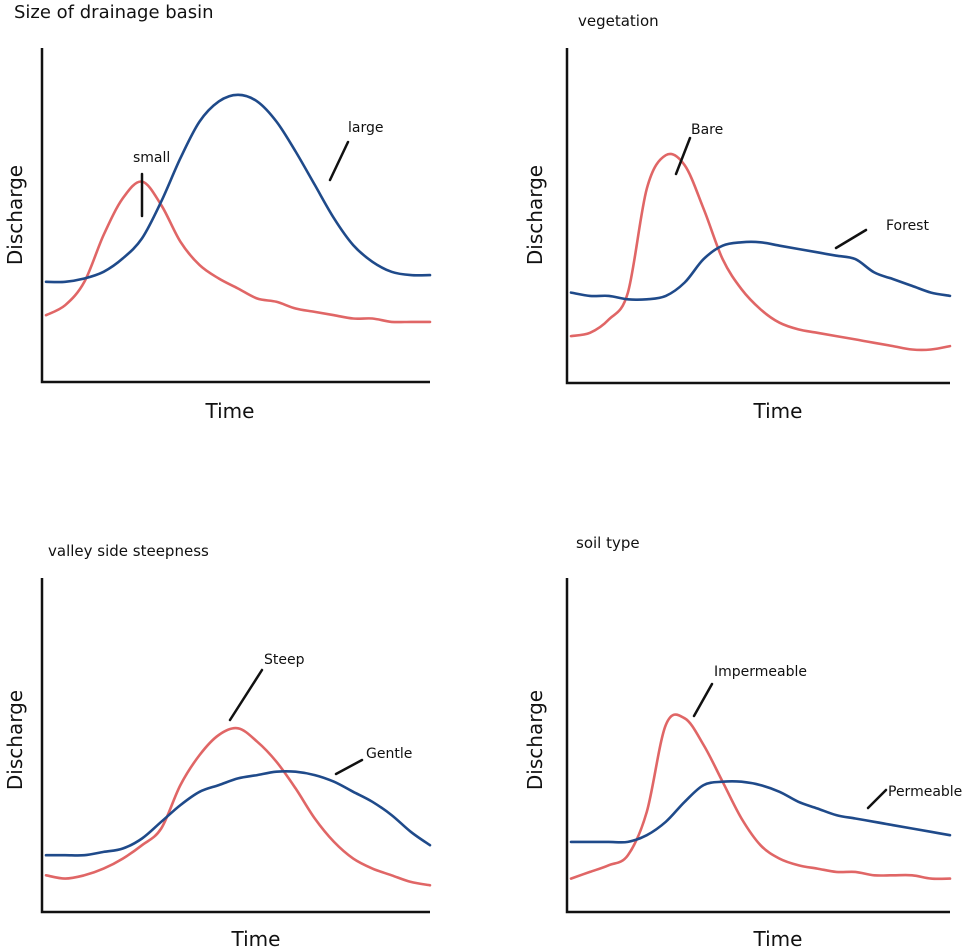 The width and height of the screenshot is (972, 952). Describe the element at coordinates (365, 128) in the screenshot. I see `series-label-large: large` at that location.